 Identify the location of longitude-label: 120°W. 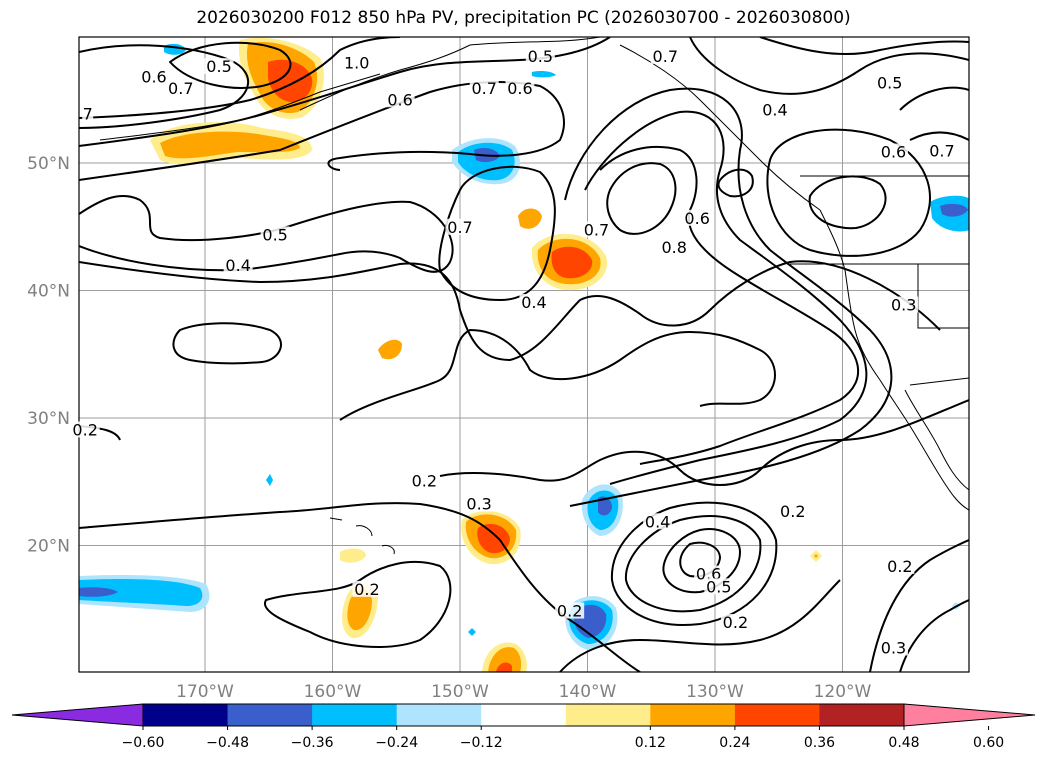
(843, 692).